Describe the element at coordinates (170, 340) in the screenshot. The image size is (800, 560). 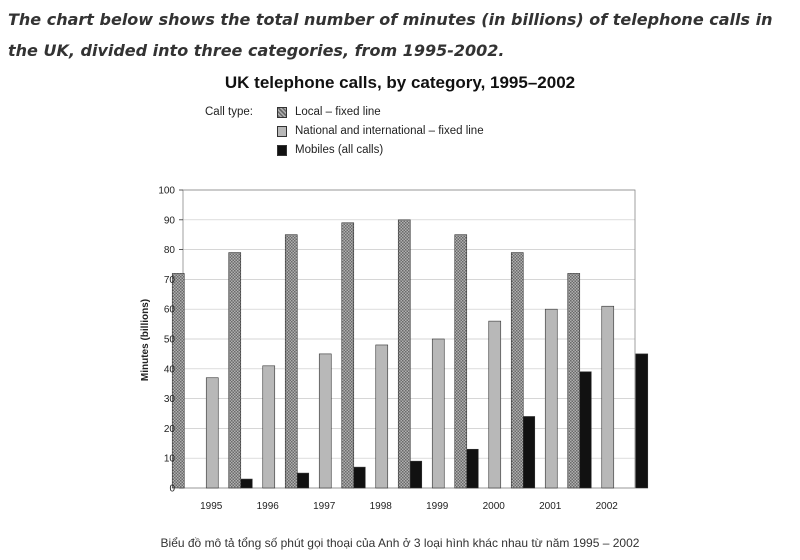
I see `y-tick-label: 50` at that location.